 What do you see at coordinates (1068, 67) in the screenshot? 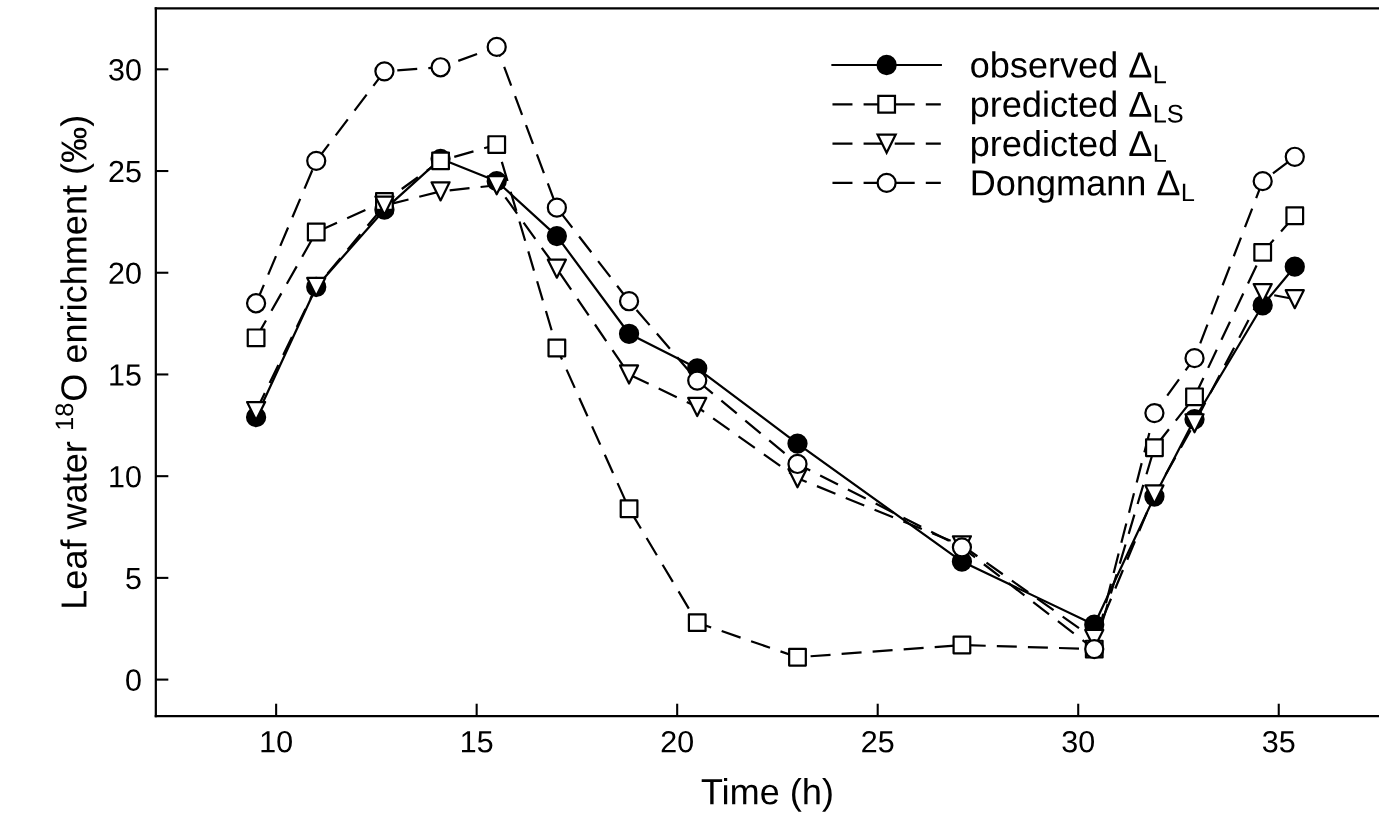
I see `legend-label: observed Δ$_{L}$` at bounding box center [1068, 67].